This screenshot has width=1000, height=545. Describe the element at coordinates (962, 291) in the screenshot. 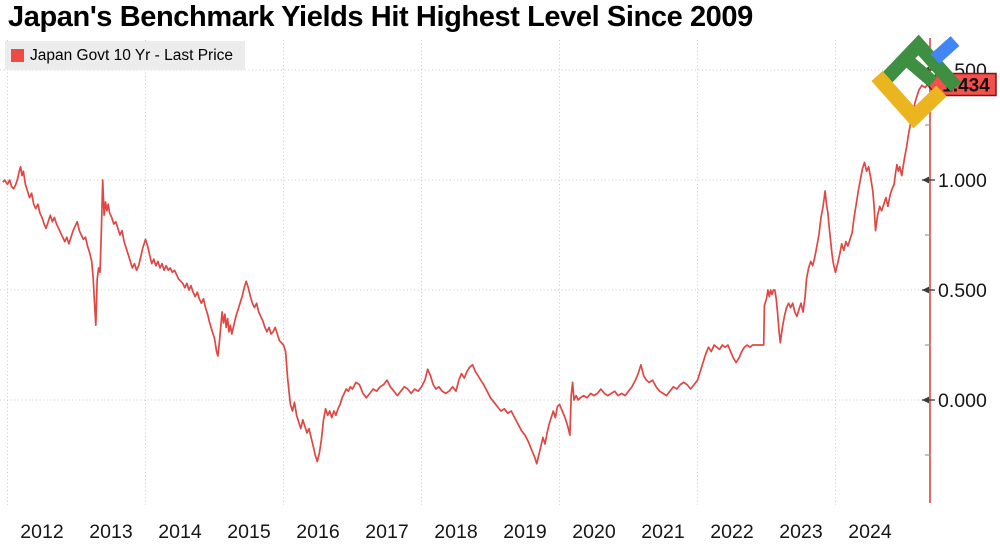

I see `y-axis-label: 0.500` at that location.